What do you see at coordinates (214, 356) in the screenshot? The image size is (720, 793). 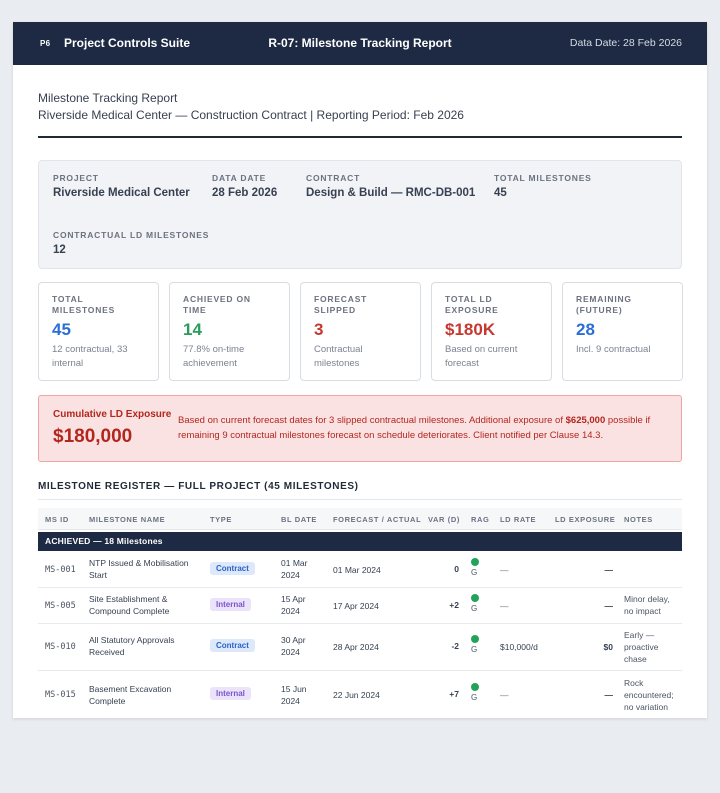 I see `kpi-subtext: 77.8% on-time achievement` at bounding box center [214, 356].